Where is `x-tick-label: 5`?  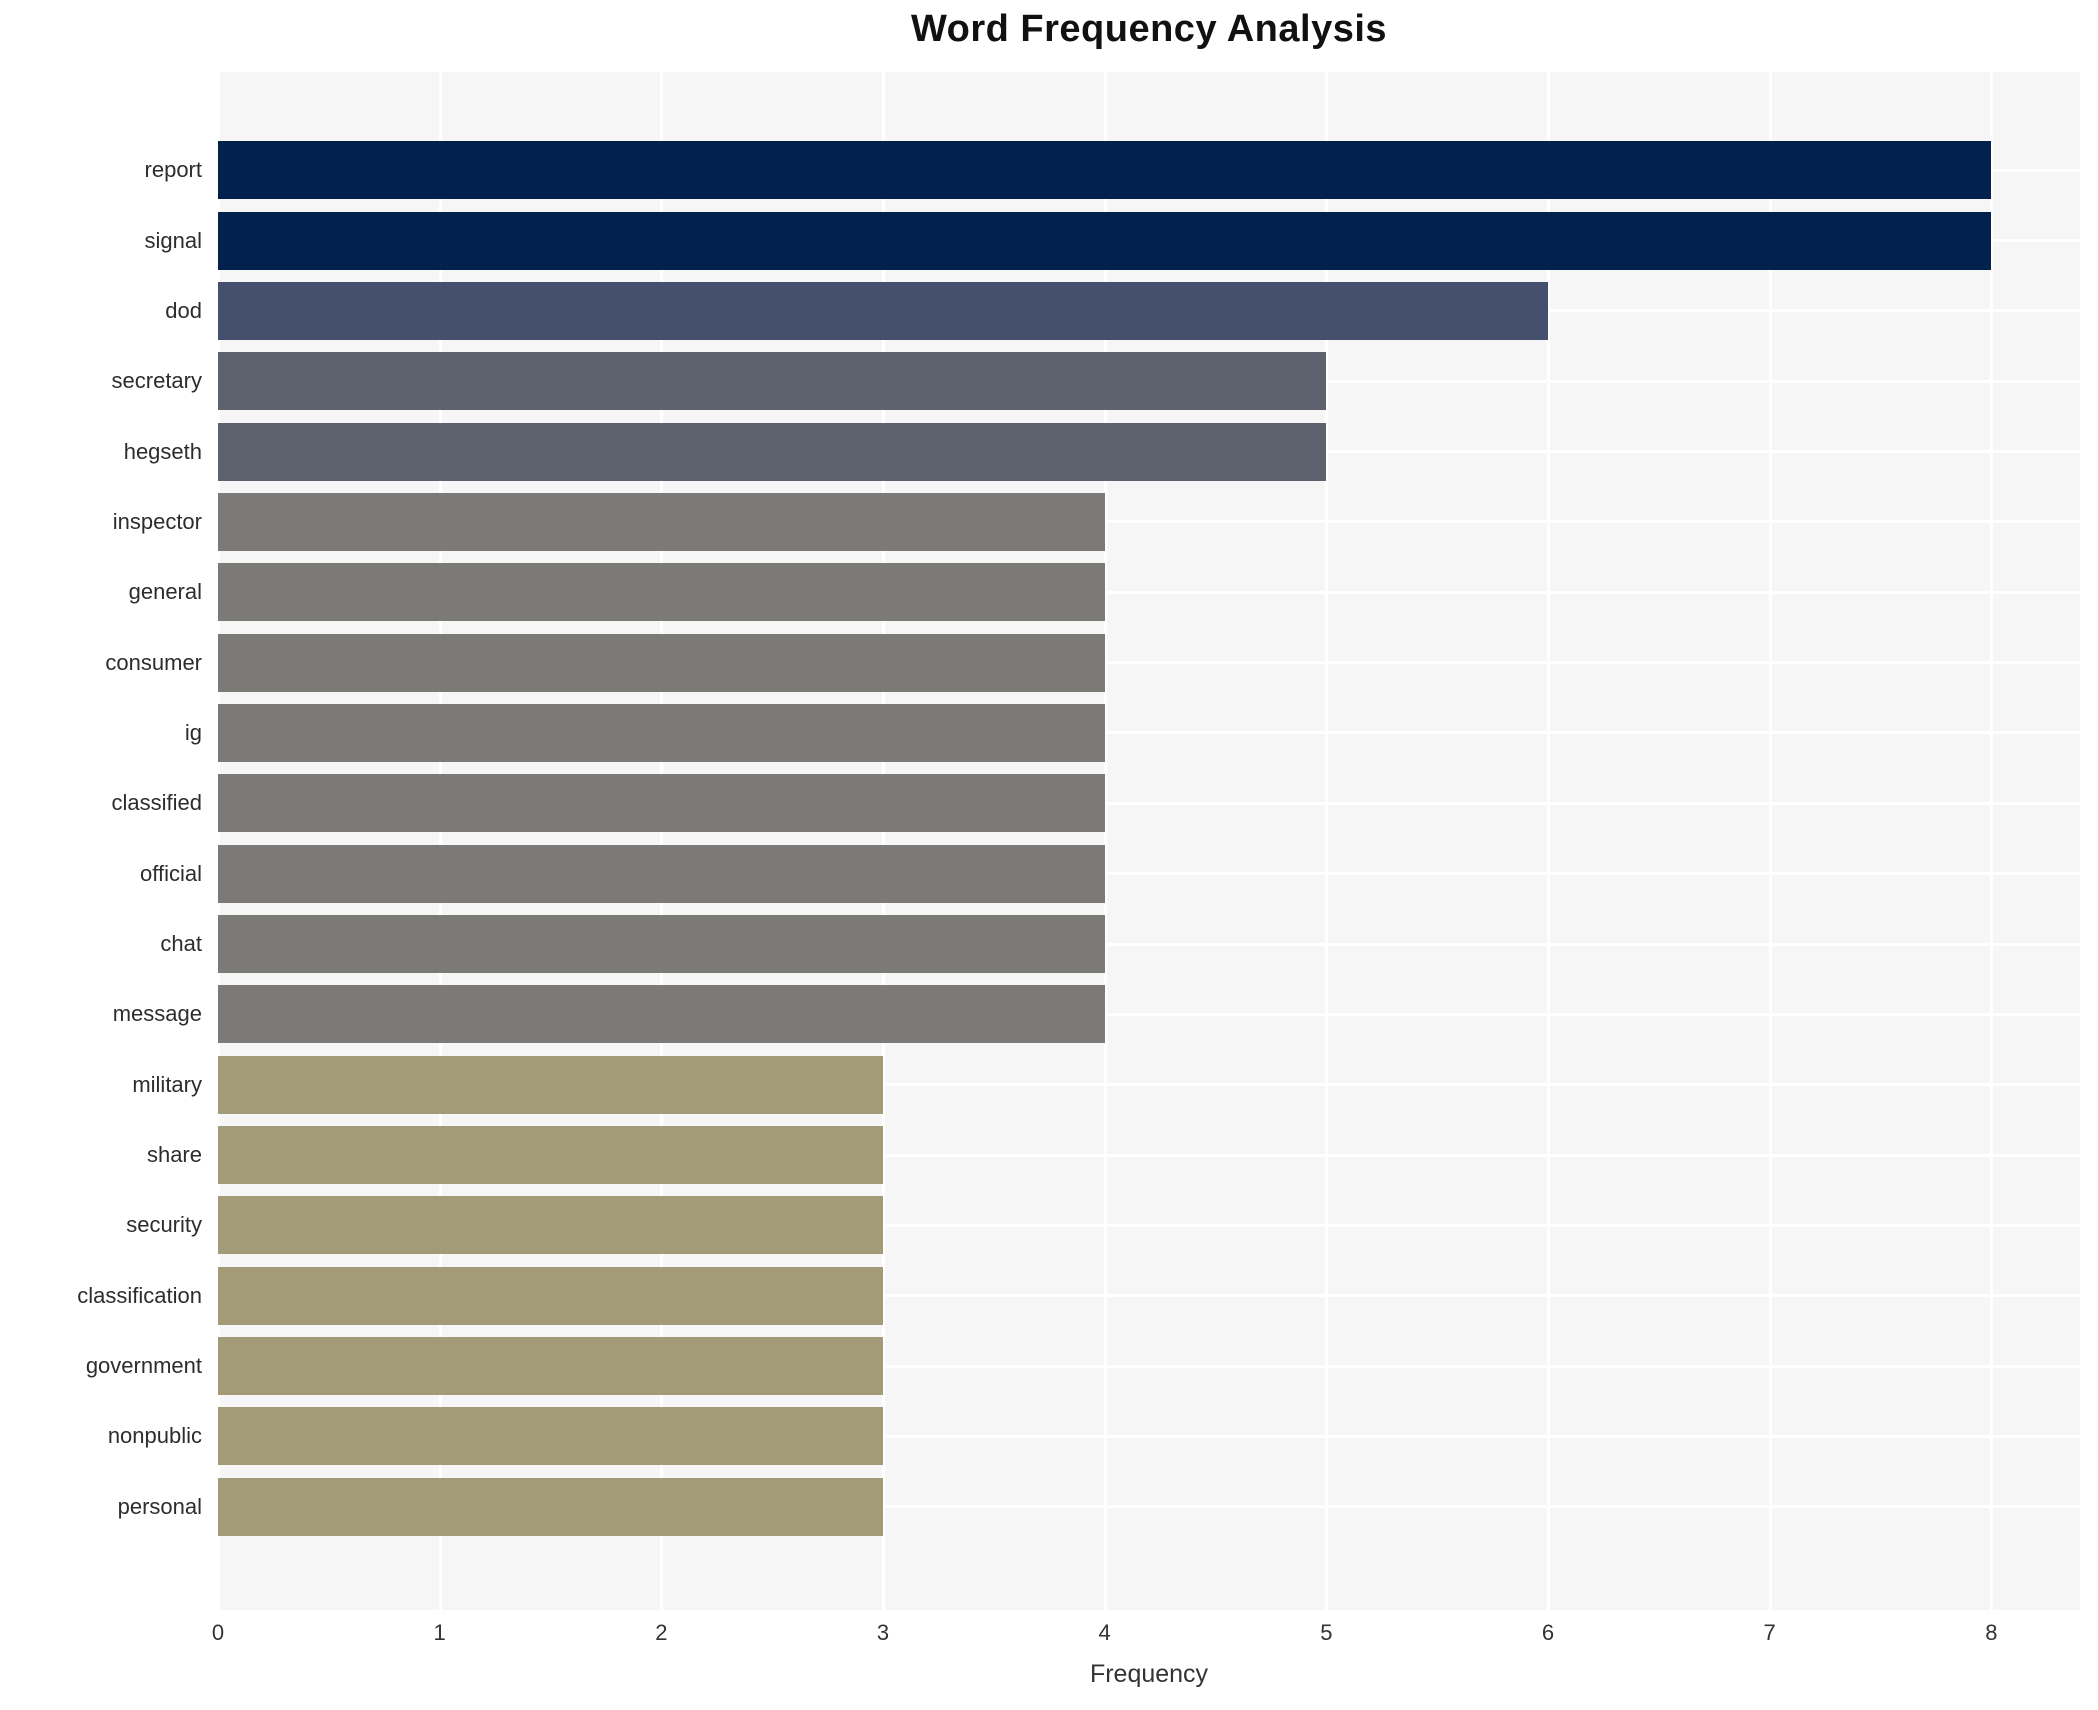
x-tick-label: 5 is located at coordinates (1326, 1632).